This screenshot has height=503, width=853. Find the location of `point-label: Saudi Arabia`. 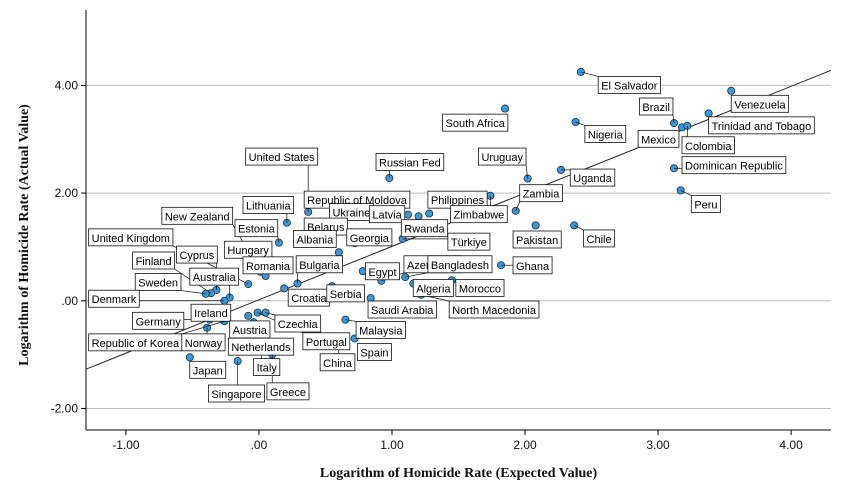

point-label: Saudi Arabia is located at coordinates (402, 309).